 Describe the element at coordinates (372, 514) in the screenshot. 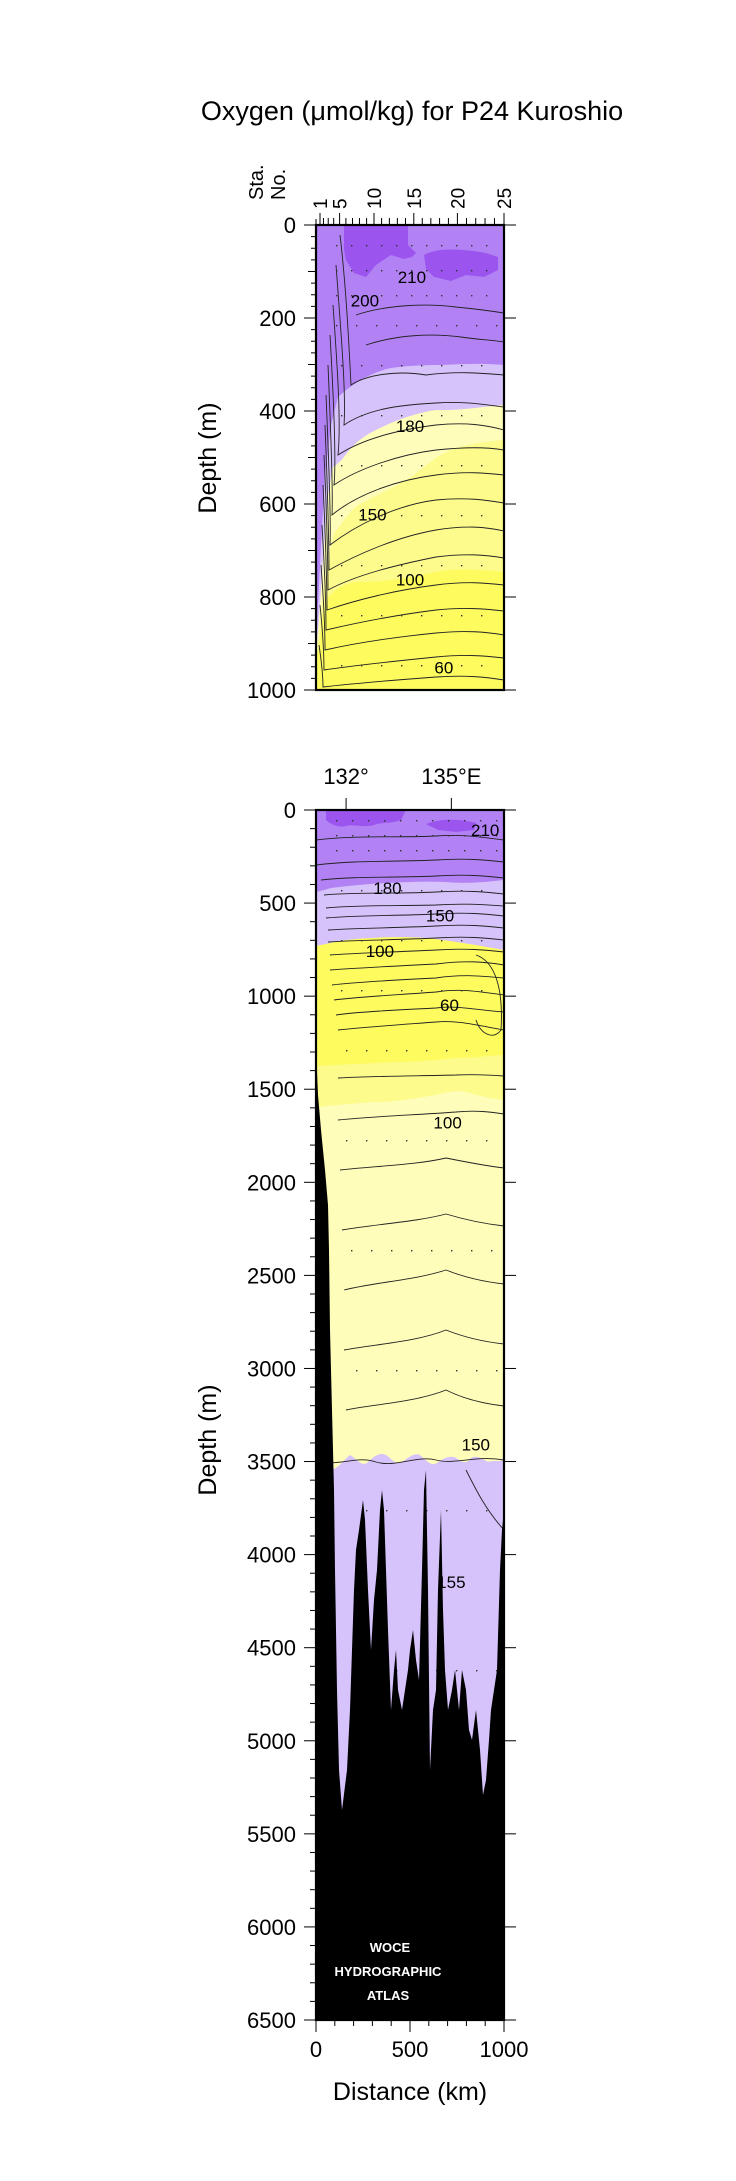

I see `upper-contour-label: 150` at that location.